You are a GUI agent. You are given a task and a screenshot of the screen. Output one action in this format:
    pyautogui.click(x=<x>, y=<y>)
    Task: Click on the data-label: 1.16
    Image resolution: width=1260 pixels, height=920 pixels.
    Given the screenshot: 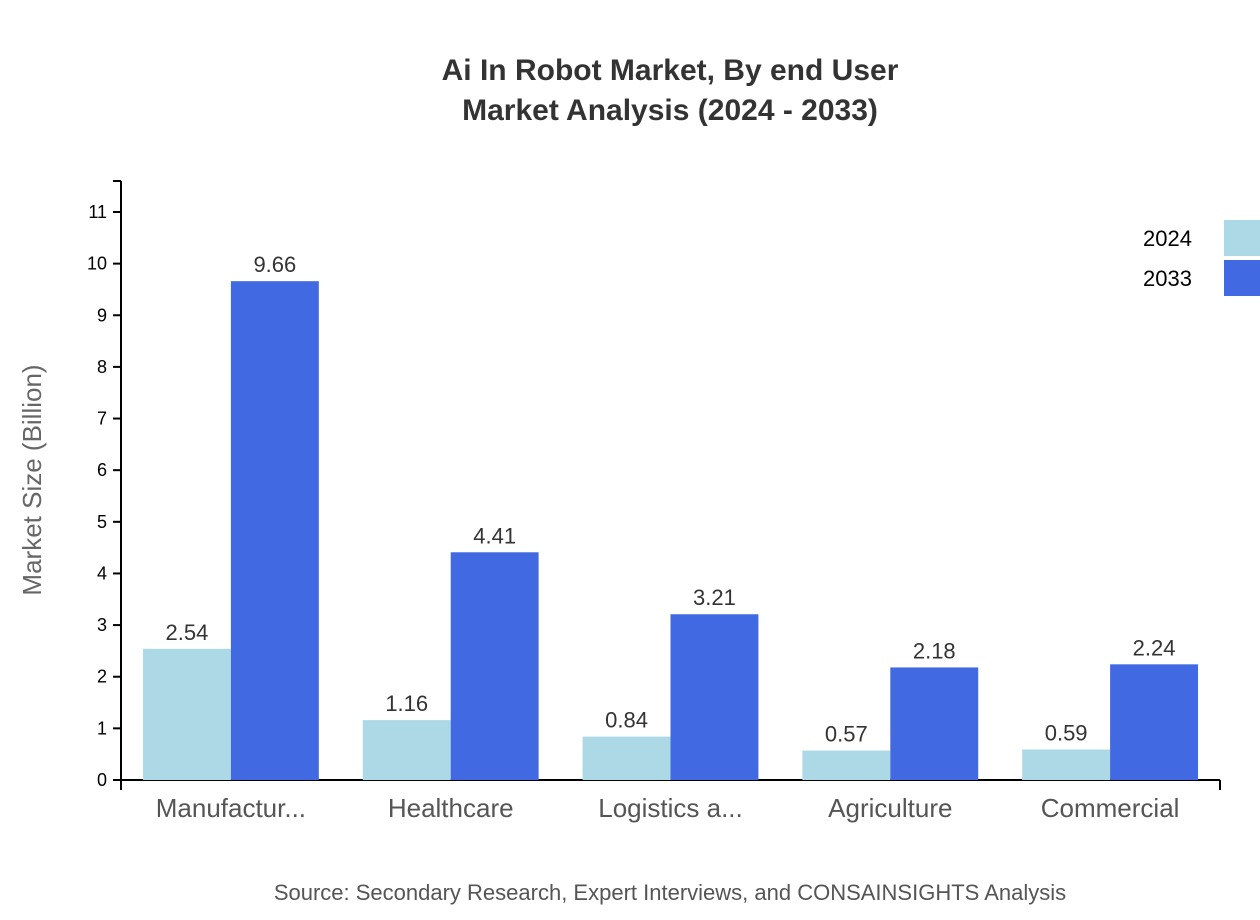 What is the action you would take?
    pyautogui.click(x=406, y=703)
    